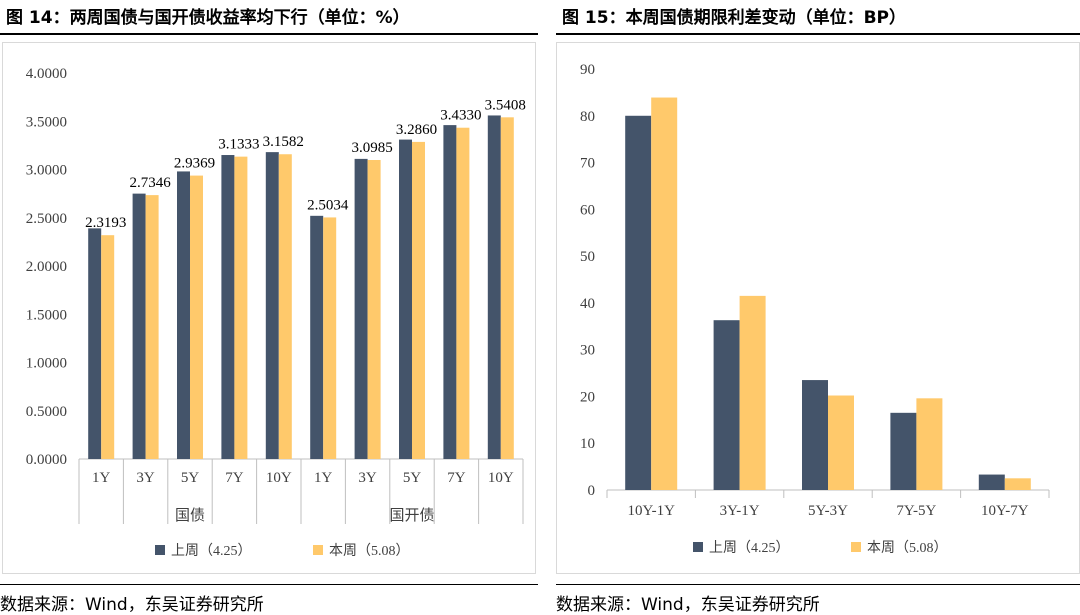 This screenshot has height=615, width=1080. I want to click on data-label: 3.1333, so click(238, 145).